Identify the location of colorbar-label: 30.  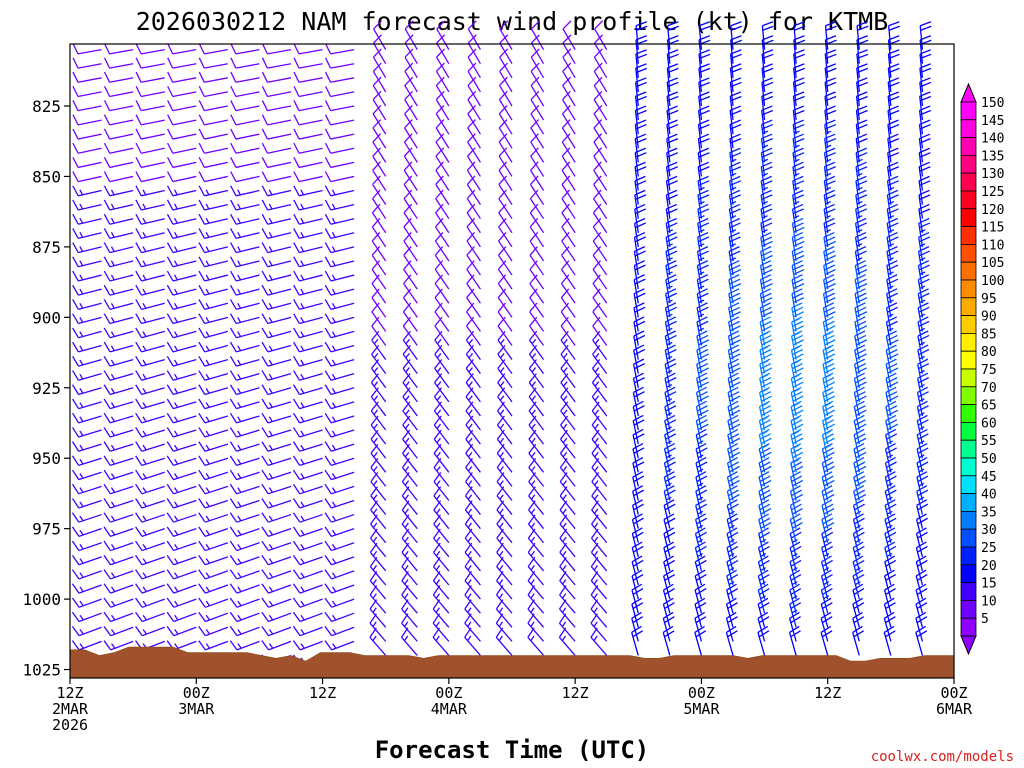
(989, 530).